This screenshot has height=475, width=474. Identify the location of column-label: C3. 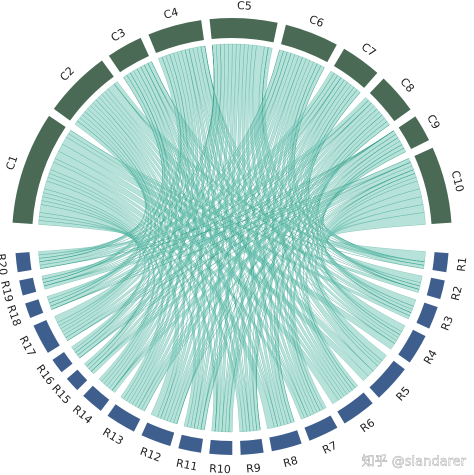
(118, 35).